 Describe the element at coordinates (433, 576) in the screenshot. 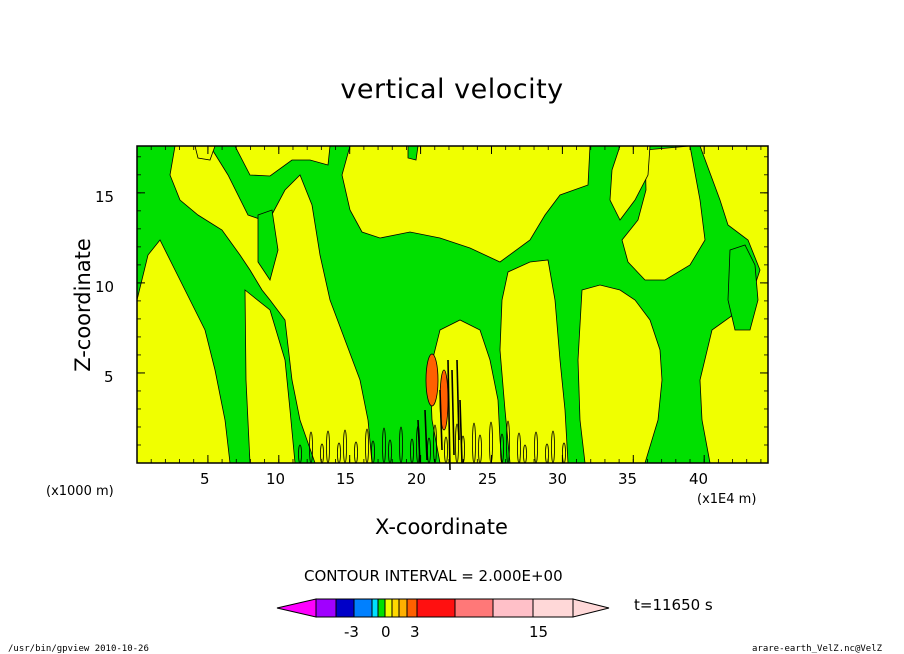

I see `contour-interval: CONTOUR INTERVAL = 2.000E+00` at that location.